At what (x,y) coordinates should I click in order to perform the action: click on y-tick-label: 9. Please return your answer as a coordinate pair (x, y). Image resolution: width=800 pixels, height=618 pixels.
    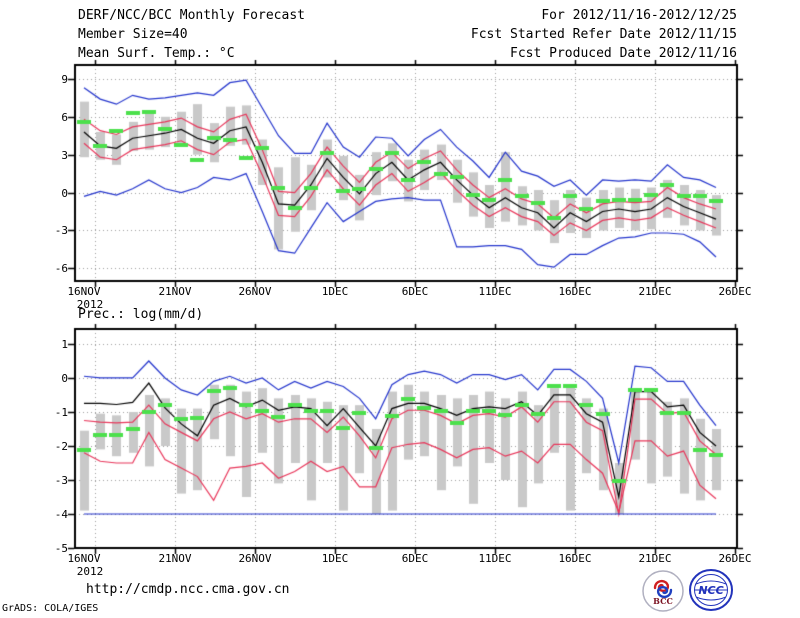
    Looking at the image, I should click on (64, 79).